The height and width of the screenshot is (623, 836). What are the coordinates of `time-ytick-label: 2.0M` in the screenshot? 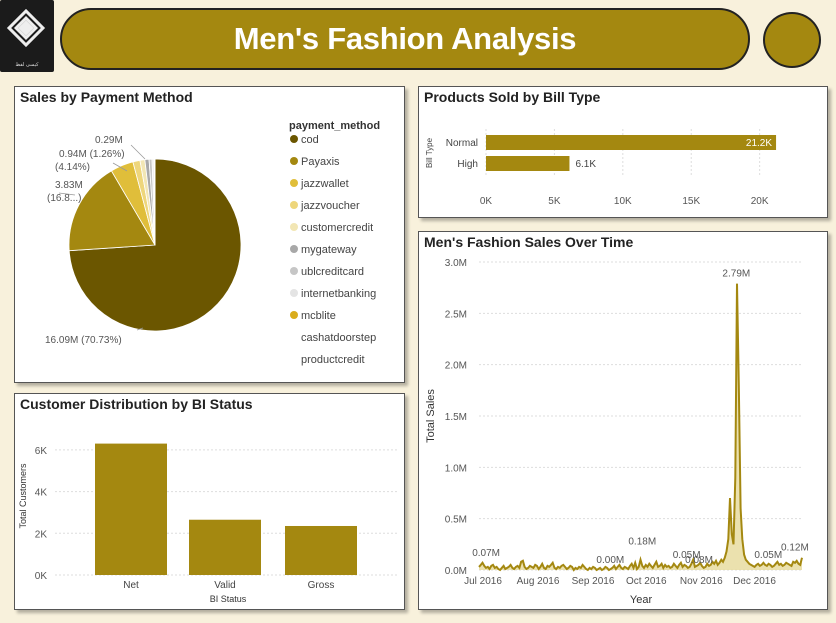 It's located at (456, 366).